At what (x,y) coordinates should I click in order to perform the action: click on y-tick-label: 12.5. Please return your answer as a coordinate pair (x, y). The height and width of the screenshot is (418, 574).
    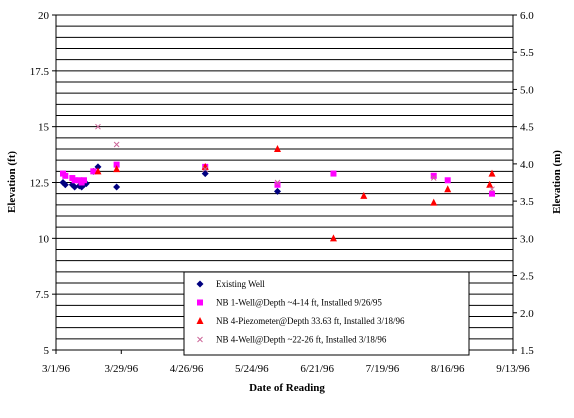
    Looking at the image, I should click on (40, 184).